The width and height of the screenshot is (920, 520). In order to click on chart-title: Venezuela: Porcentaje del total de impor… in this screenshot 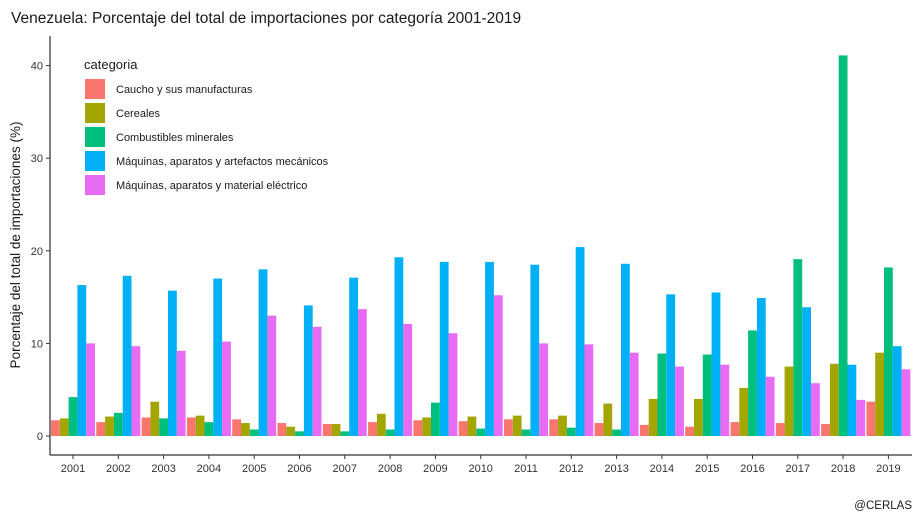, I will do `click(266, 18)`.